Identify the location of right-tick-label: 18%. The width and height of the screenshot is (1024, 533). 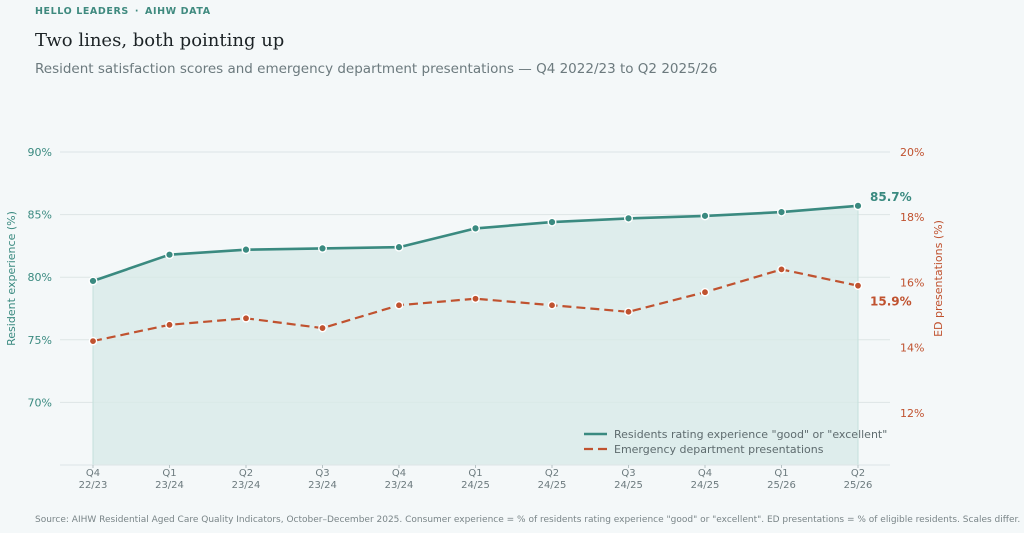
(912, 217).